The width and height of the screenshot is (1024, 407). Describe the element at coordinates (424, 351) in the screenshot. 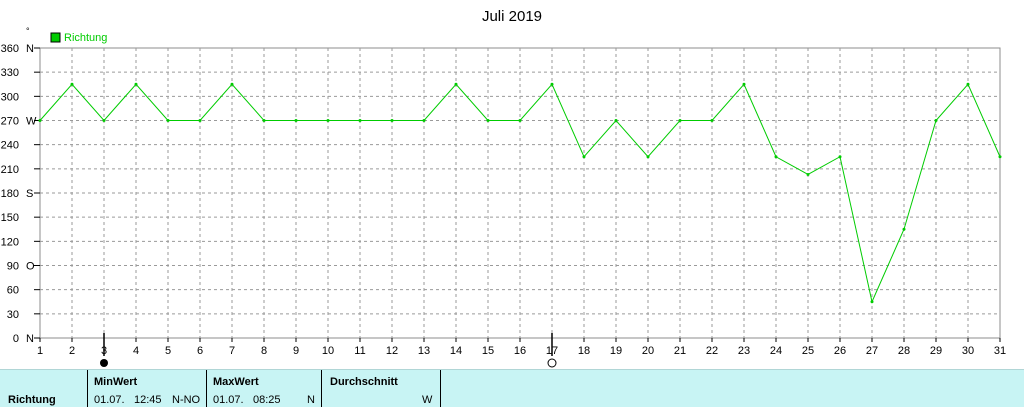

I see `x-tick-label: 13` at that location.